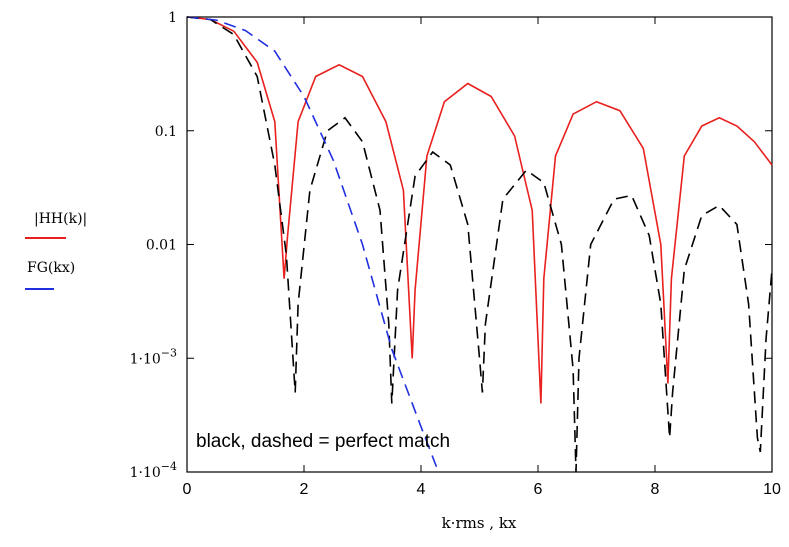  Describe the element at coordinates (153, 356) in the screenshot. I see `y-tick-label-3: 1·10⁻³` at that location.